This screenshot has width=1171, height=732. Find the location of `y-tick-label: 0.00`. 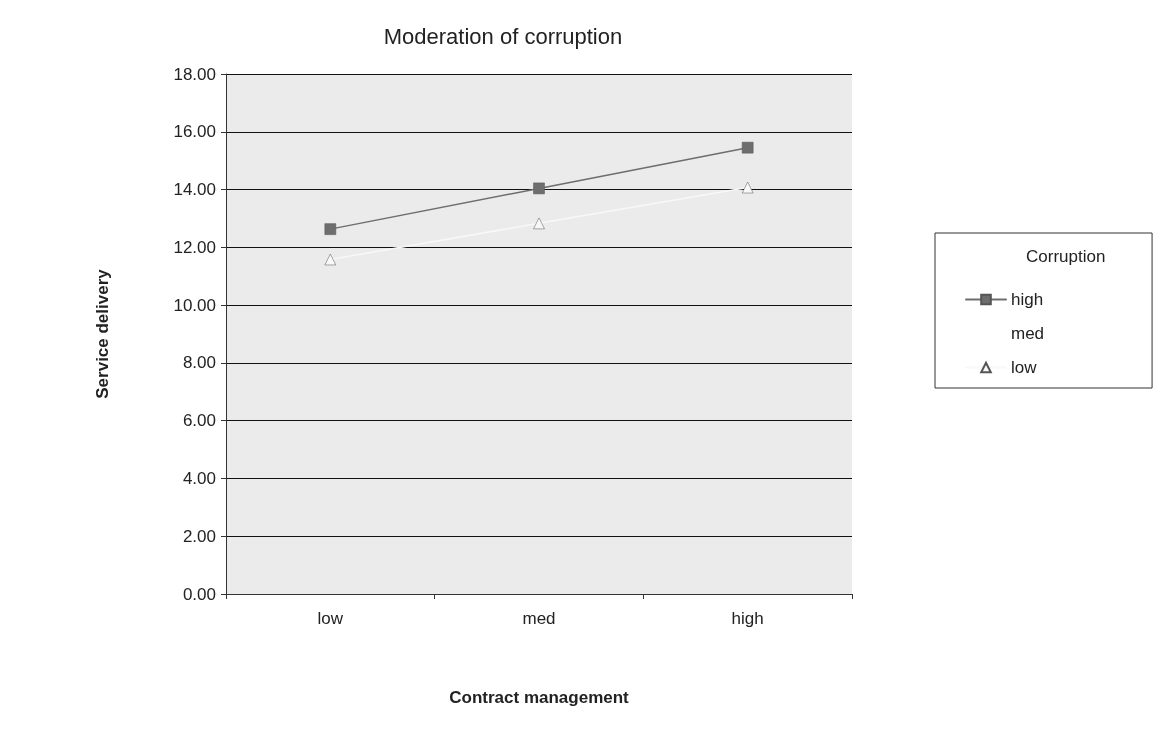

y-tick-label: 0.00 is located at coordinates (199, 594).